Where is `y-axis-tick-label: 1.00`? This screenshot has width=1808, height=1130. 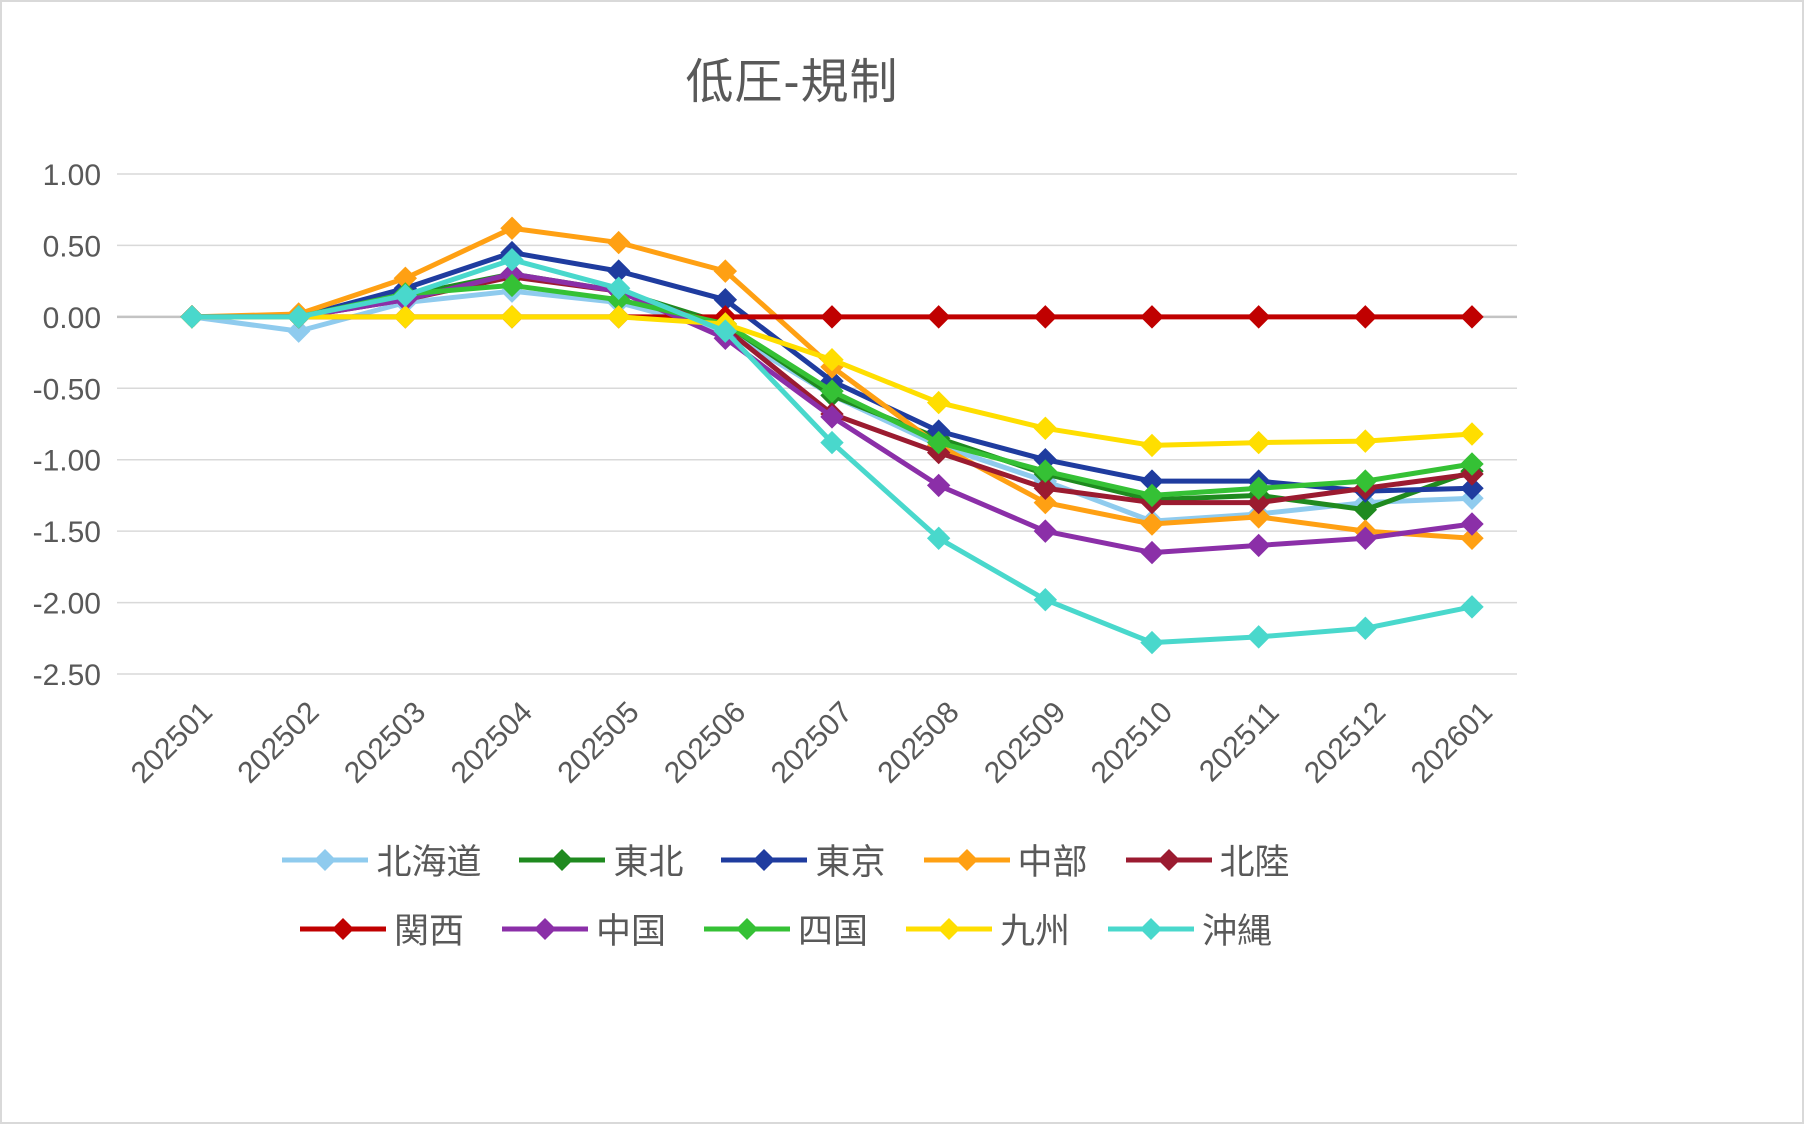 y-axis-tick-label: 1.00 is located at coordinates (72, 175).